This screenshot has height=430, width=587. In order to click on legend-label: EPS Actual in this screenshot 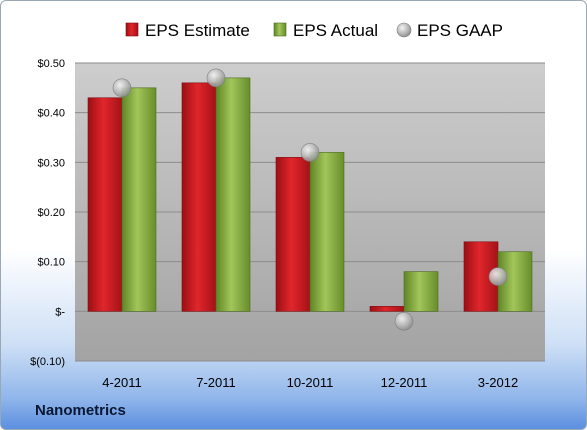, I will do `click(335, 30)`.